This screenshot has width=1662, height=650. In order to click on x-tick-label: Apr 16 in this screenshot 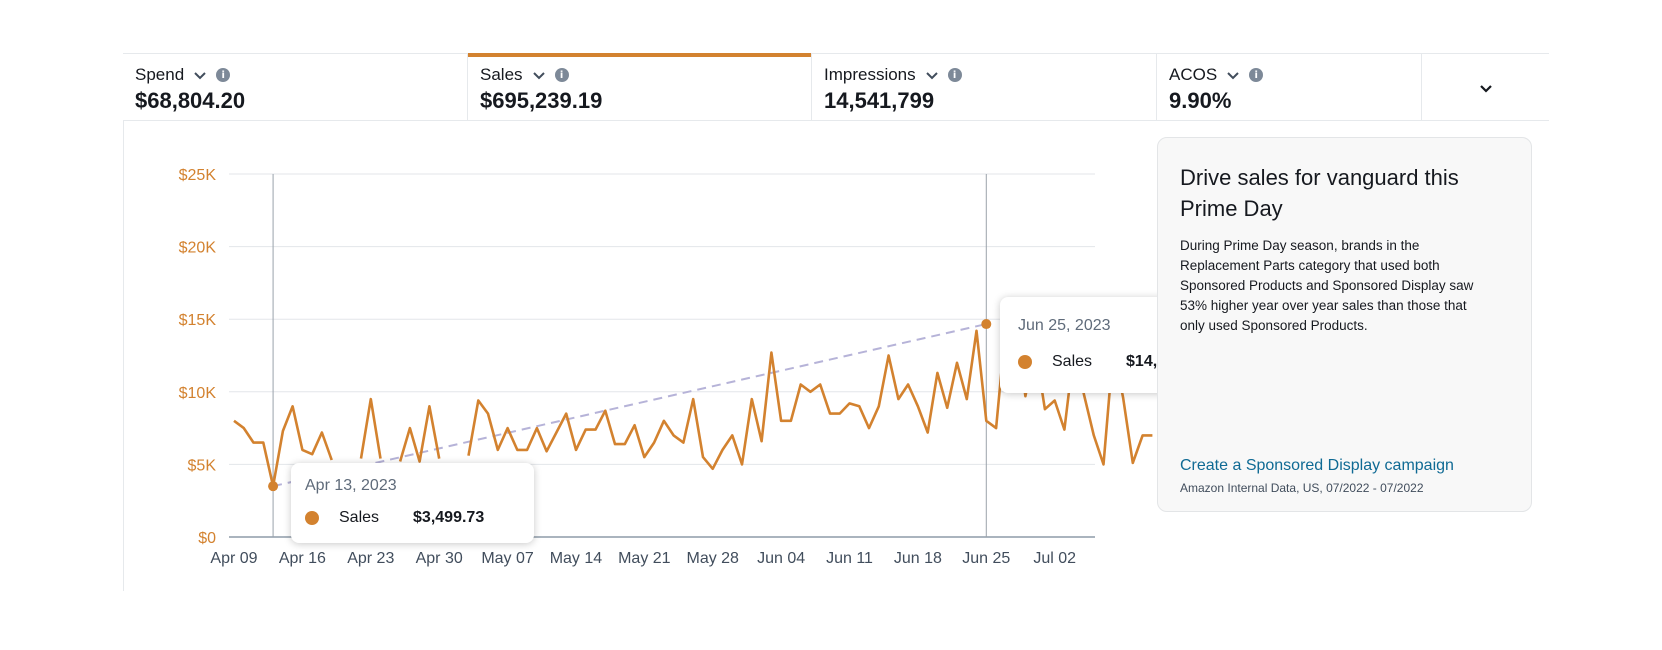, I will do `click(302, 558)`.